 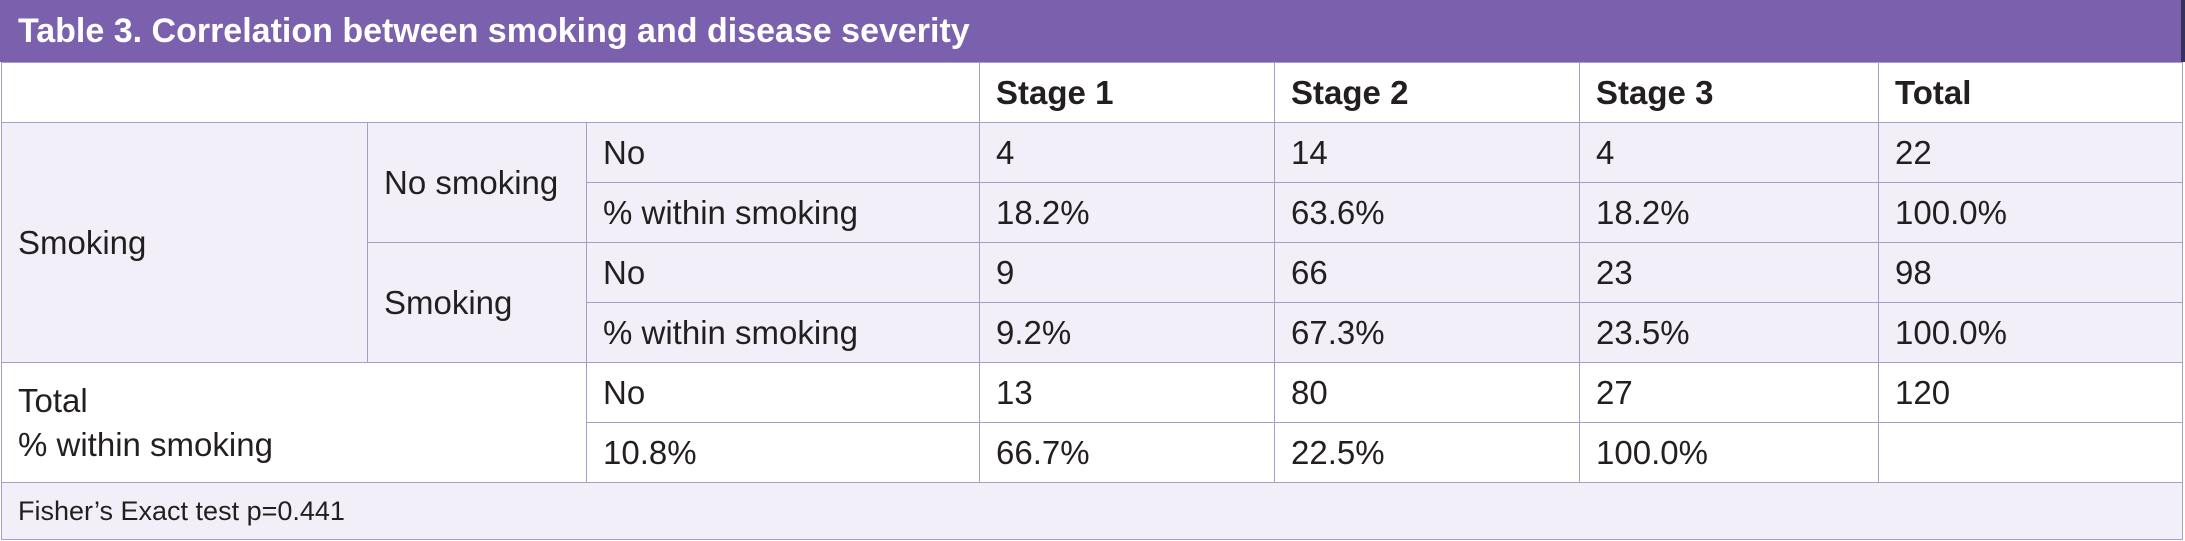 I want to click on table-cell: 80, so click(x=1427, y=392).